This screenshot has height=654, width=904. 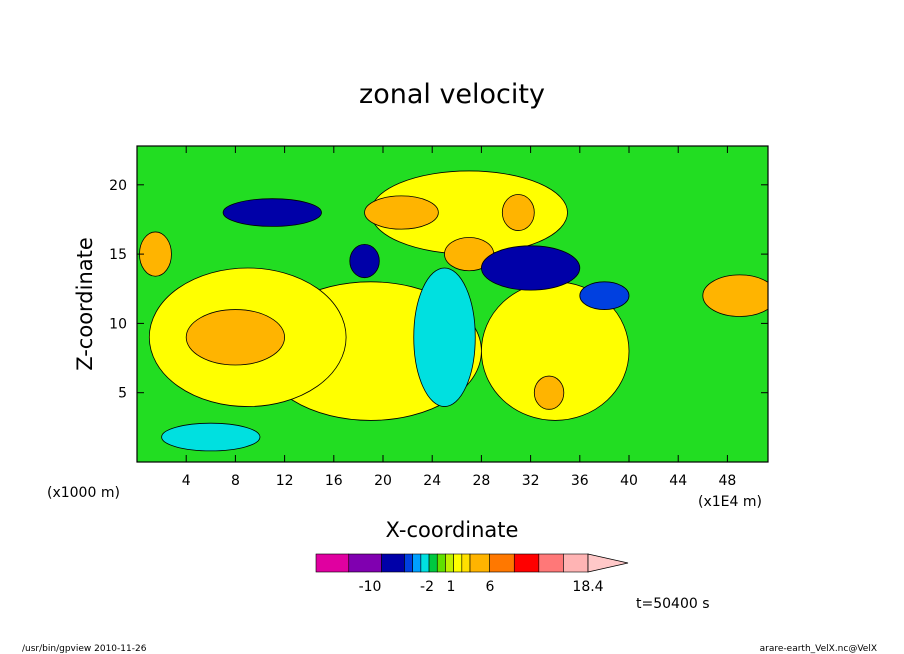 I want to click on x-tick-label: 44, so click(x=678, y=481).